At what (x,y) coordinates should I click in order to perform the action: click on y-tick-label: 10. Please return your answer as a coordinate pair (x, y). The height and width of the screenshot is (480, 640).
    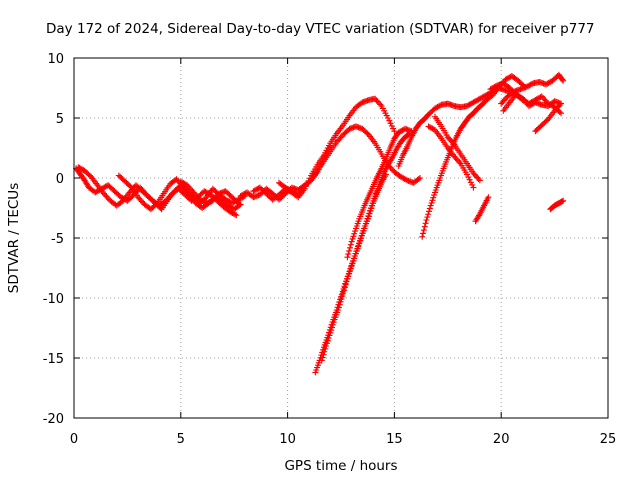
    Looking at the image, I should click on (55, 59).